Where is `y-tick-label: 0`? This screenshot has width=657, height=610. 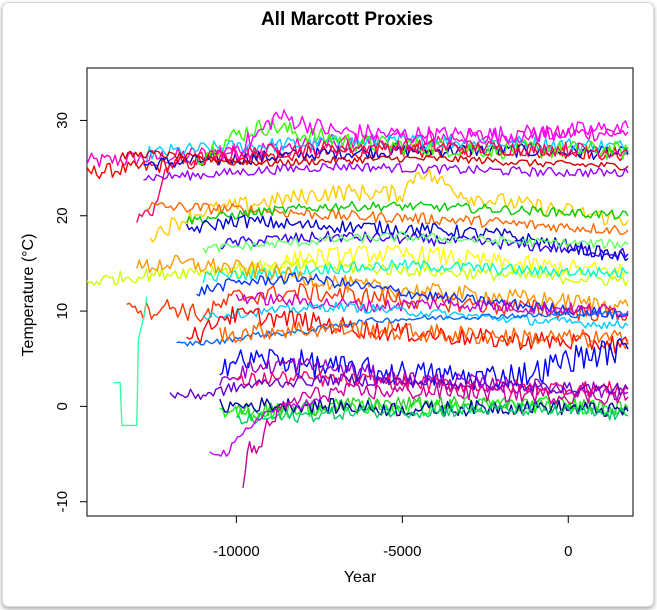 y-tick-label: 0 is located at coordinates (62, 406).